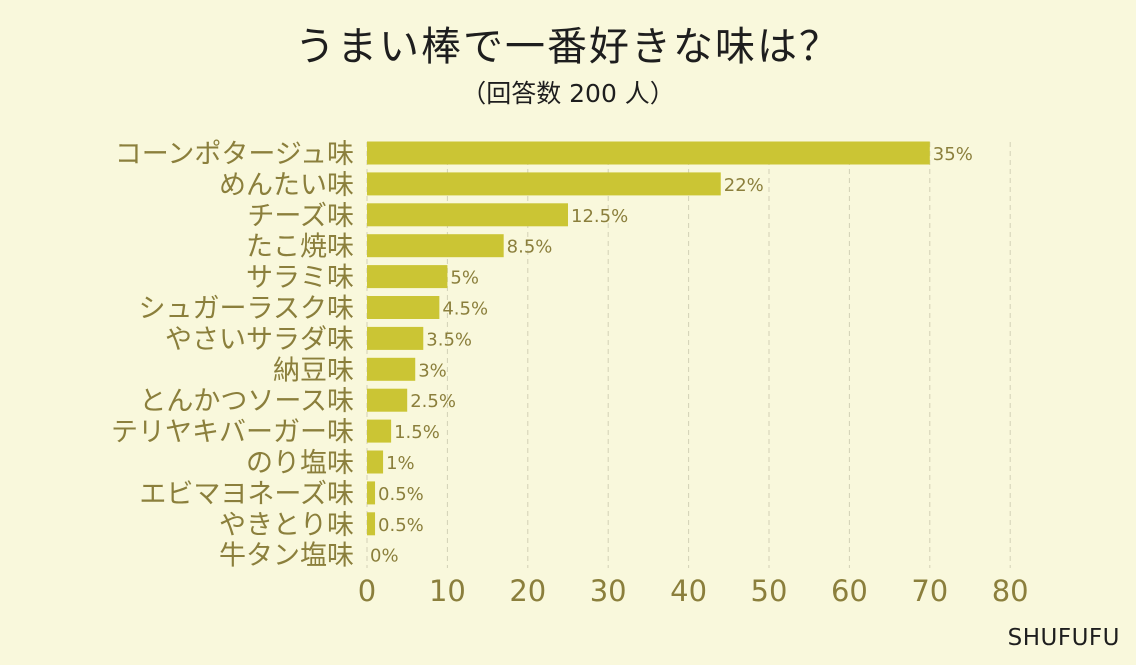 The width and height of the screenshot is (1136, 665). I want to click on category-label: のり塩味, so click(300, 463).